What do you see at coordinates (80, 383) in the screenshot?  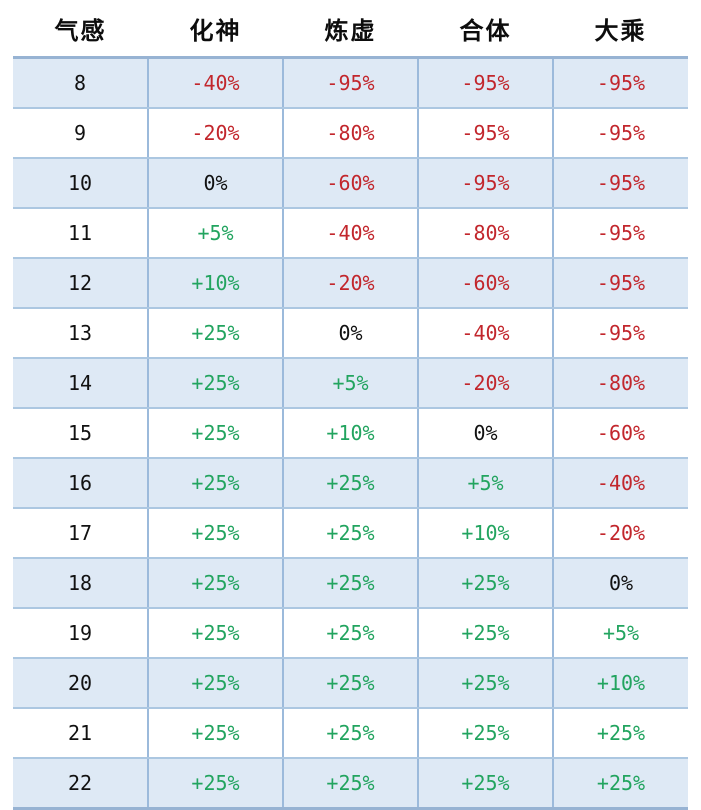 I see `qigan-level-cell: 14` at bounding box center [80, 383].